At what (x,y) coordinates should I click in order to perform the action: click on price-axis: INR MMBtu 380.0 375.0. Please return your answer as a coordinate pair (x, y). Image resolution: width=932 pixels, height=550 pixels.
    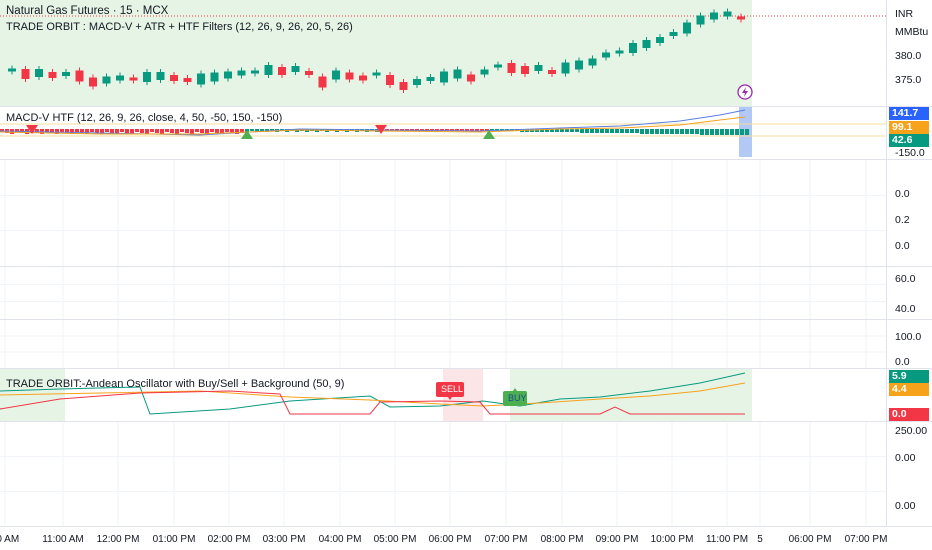
    Looking at the image, I should click on (909, 53).